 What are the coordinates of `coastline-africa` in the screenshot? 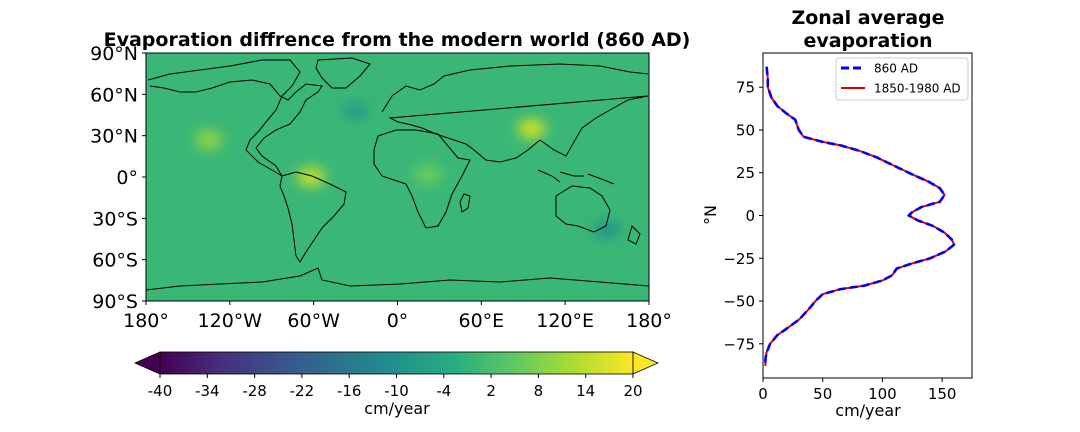 It's located at (422, 179).